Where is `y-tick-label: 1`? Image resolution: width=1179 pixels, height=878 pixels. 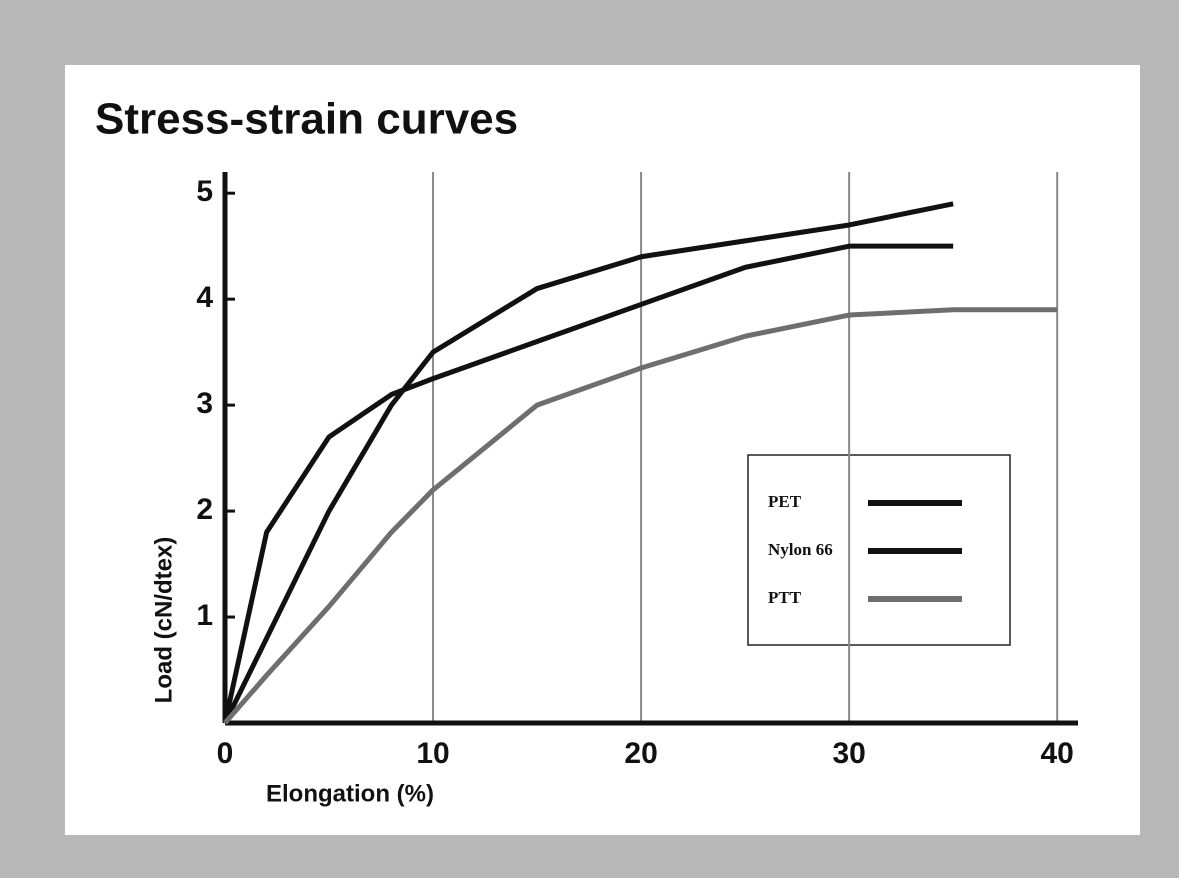 y-tick-label: 1 is located at coordinates (204, 615).